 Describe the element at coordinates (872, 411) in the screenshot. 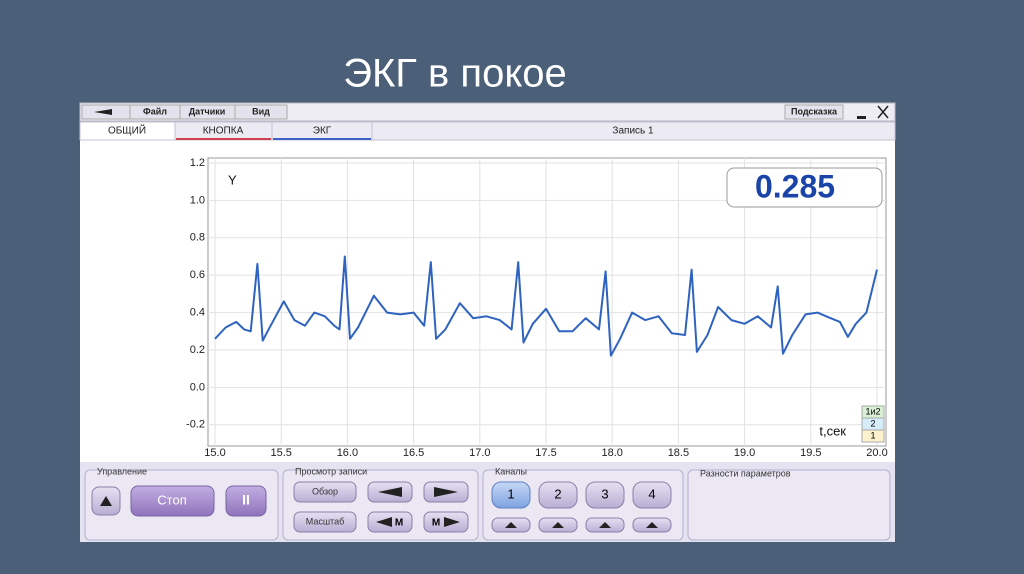

I see `channel-tag-label: 1и2` at that location.